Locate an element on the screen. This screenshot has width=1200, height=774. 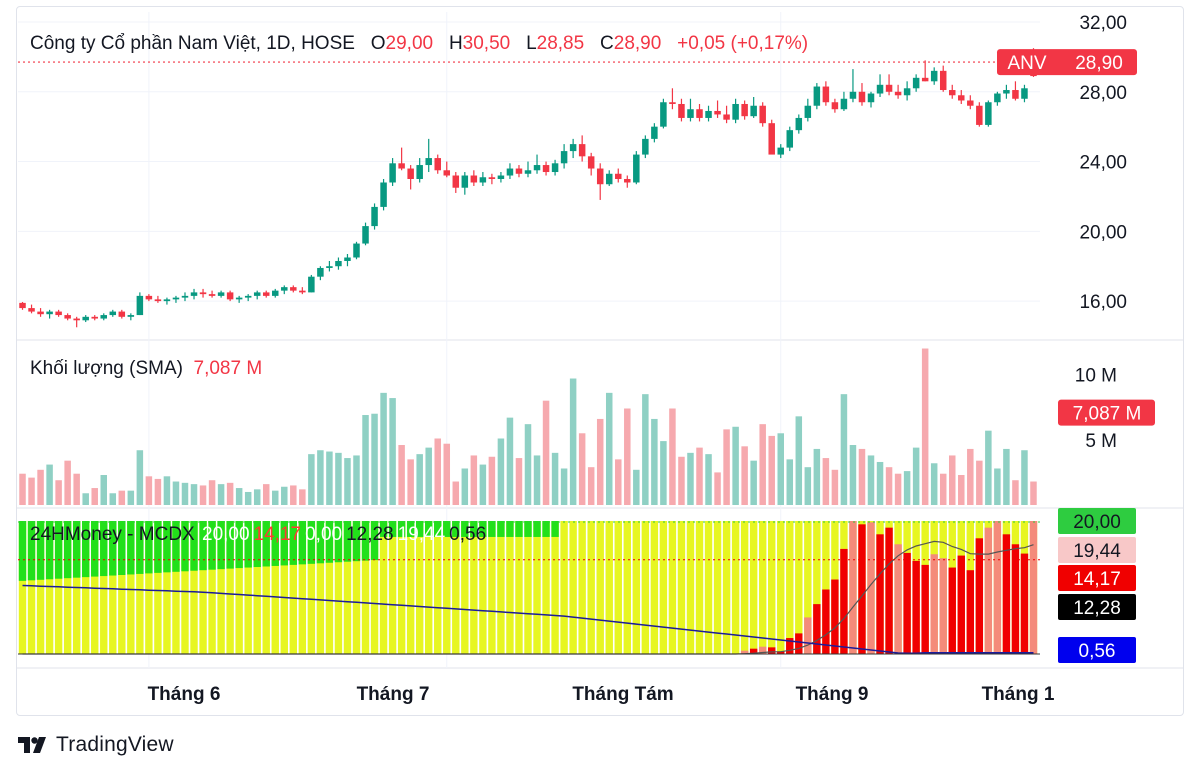
price-tick-label: 20,00 is located at coordinates (1103, 232).